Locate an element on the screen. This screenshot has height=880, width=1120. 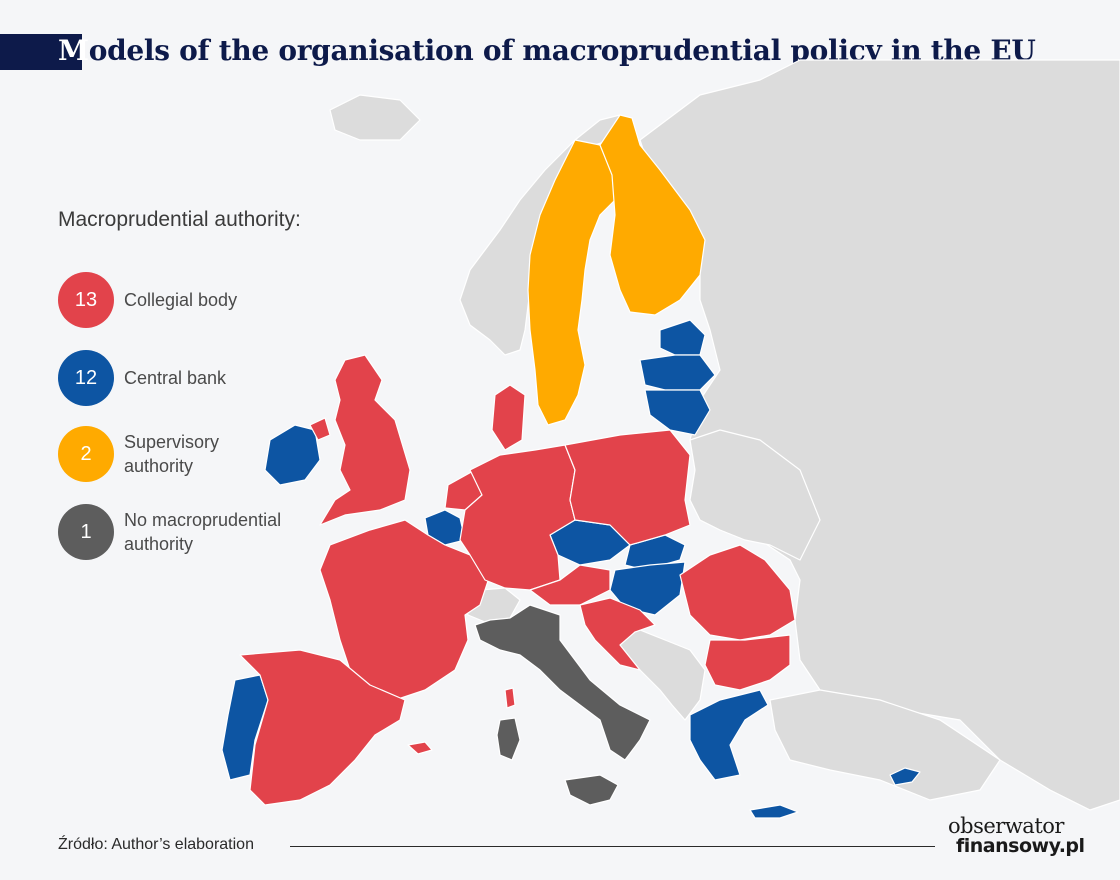
legend-badge: 13 is located at coordinates (86, 300).